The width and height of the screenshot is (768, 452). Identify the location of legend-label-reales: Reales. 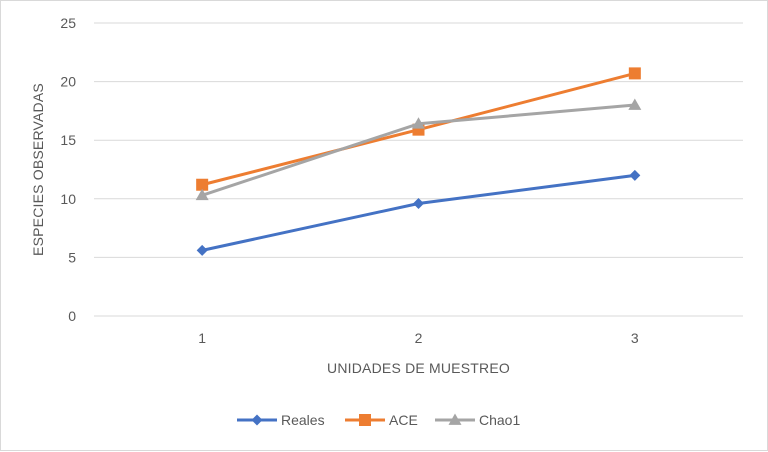
(303, 420).